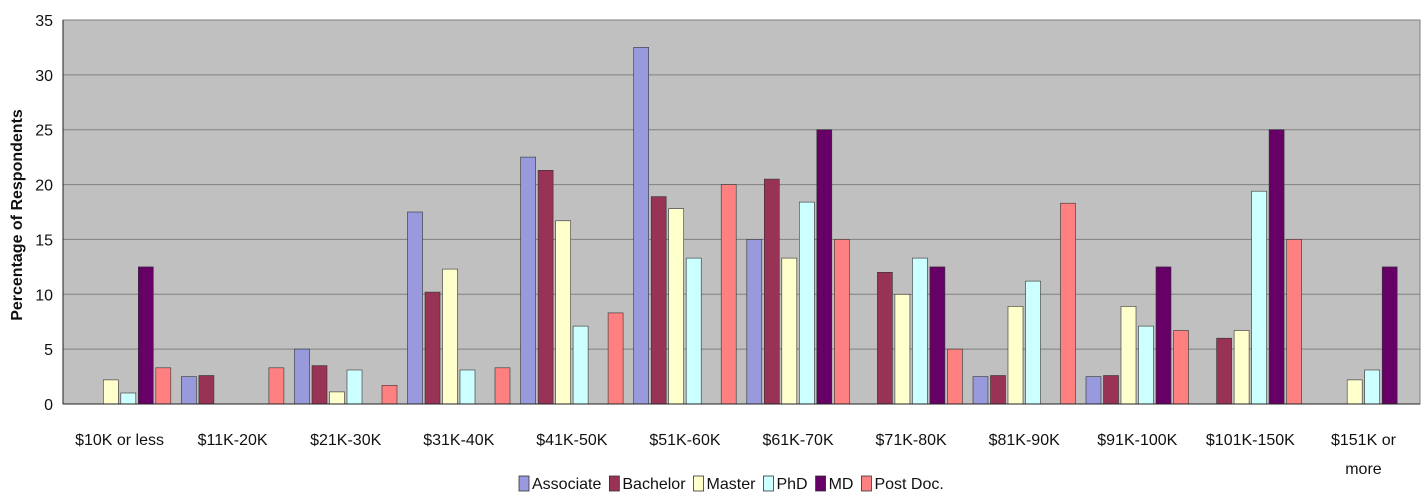 Image resolution: width=1424 pixels, height=499 pixels. I want to click on x-tick-label: $71K-80K, so click(911, 440).